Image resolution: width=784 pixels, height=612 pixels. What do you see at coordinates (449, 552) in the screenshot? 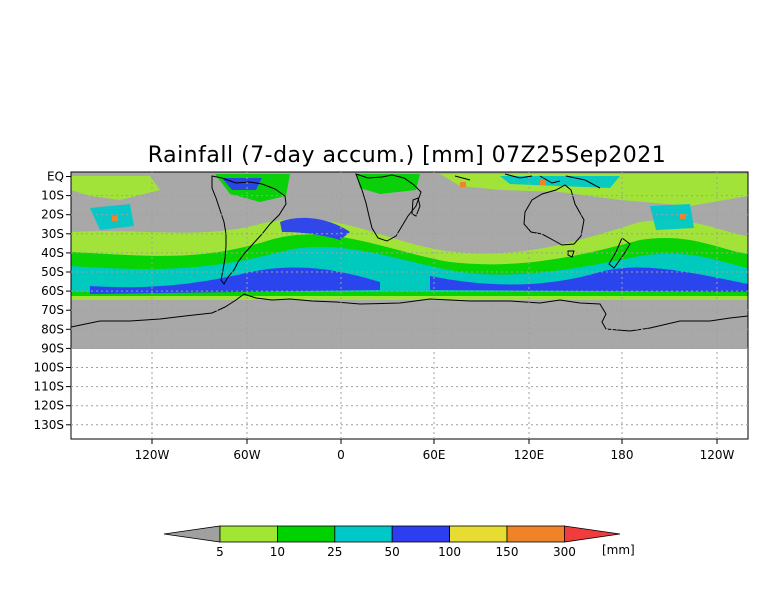
I see `colorbar-label: 100` at bounding box center [449, 552].